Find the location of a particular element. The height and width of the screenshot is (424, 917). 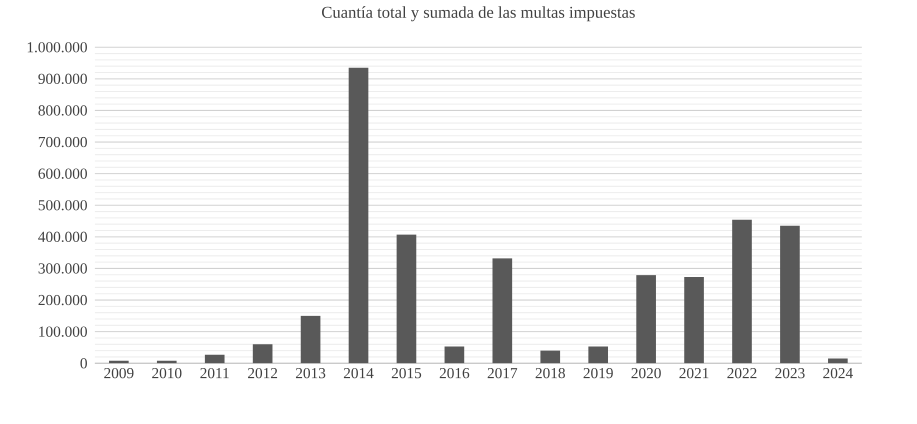

x-tick-label: 2014 is located at coordinates (359, 373).